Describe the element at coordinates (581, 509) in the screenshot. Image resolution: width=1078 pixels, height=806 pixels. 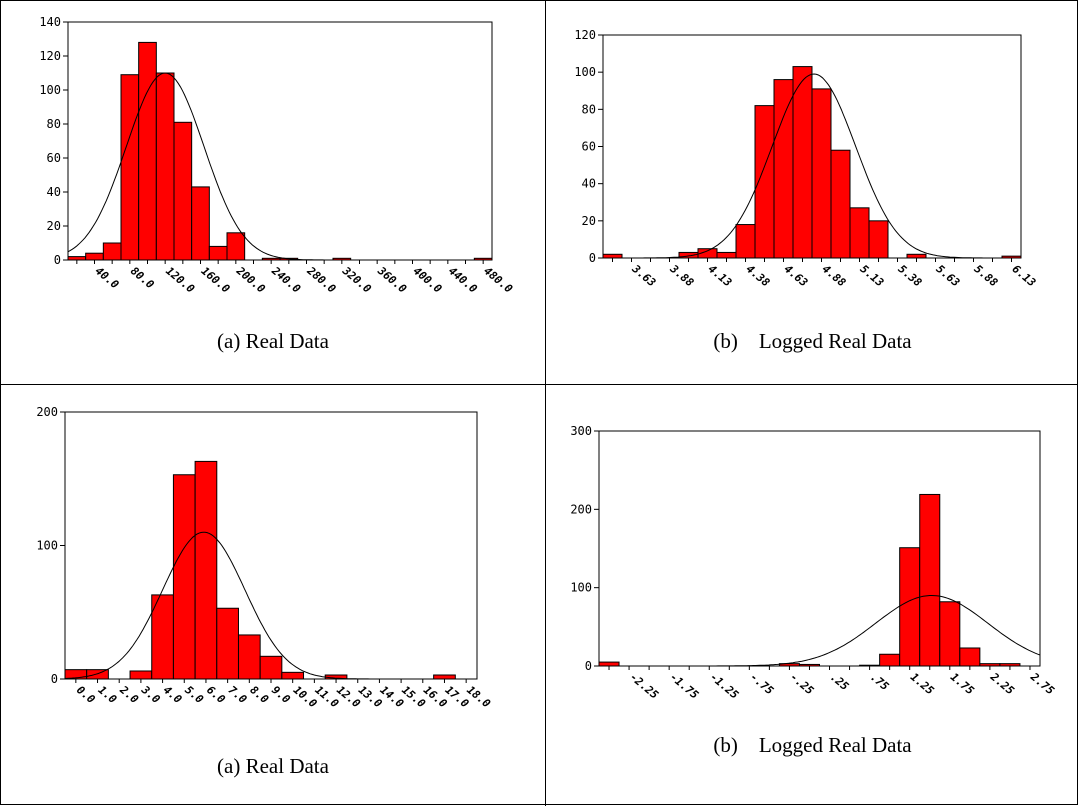
I see `y-tick-label: 200` at that location.